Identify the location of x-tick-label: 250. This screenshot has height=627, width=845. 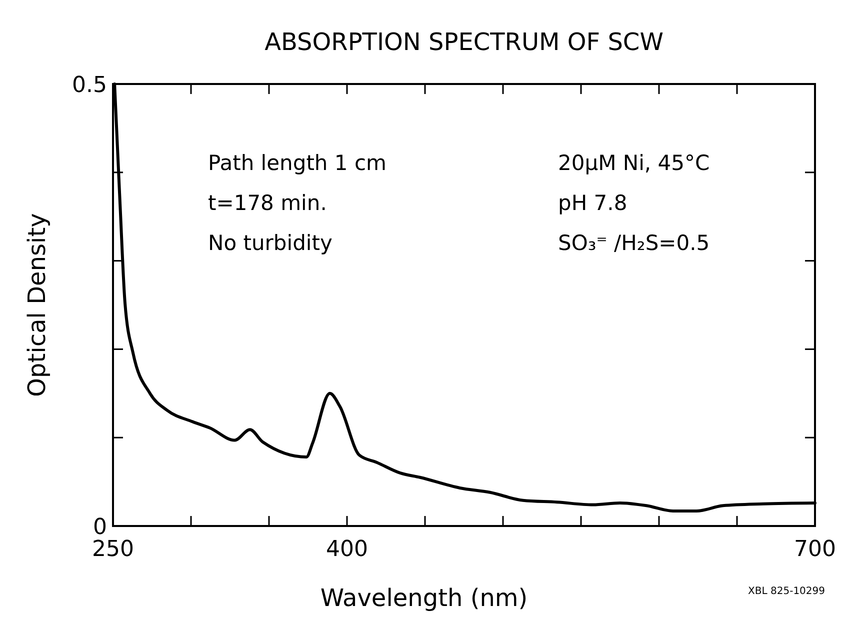
(113, 549).